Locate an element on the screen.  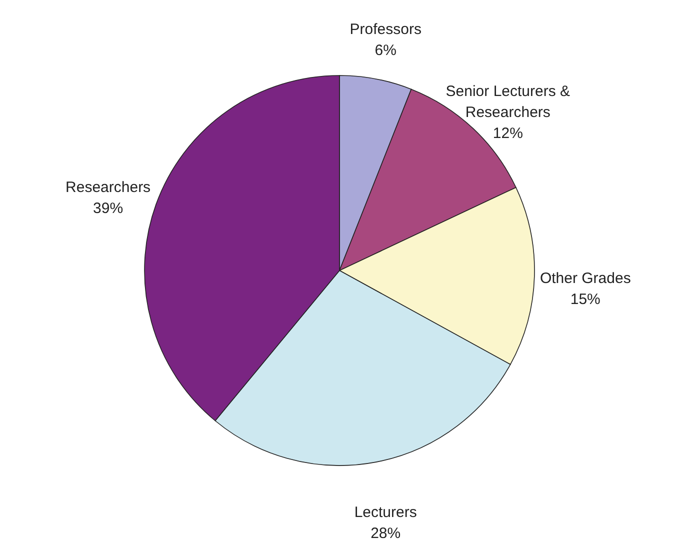
data-label: 28% is located at coordinates (385, 533).